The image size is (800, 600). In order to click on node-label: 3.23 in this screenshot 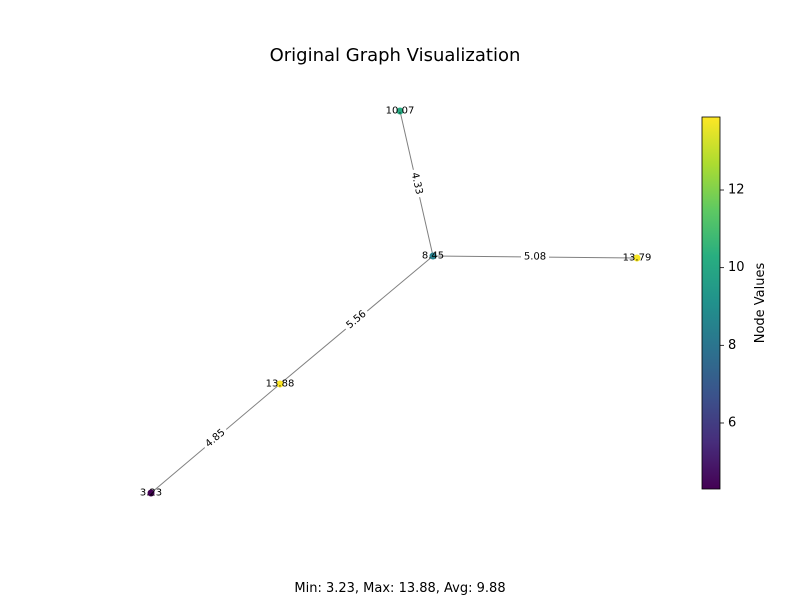, I will do `click(151, 493)`.